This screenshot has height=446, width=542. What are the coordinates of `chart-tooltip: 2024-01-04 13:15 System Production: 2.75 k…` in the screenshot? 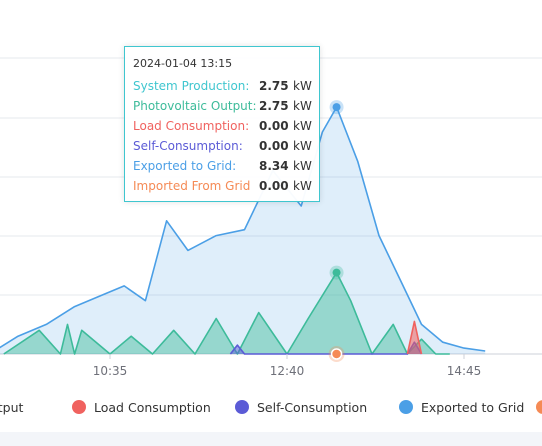 It's located at (222, 124).